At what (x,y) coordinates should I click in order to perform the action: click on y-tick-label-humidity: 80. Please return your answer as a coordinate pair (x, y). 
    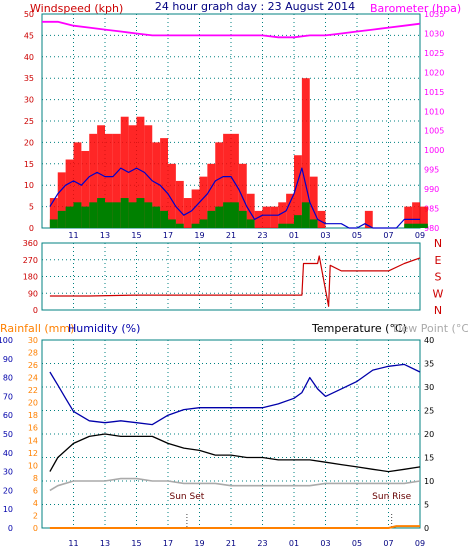
    Looking at the image, I should click on (8, 378).